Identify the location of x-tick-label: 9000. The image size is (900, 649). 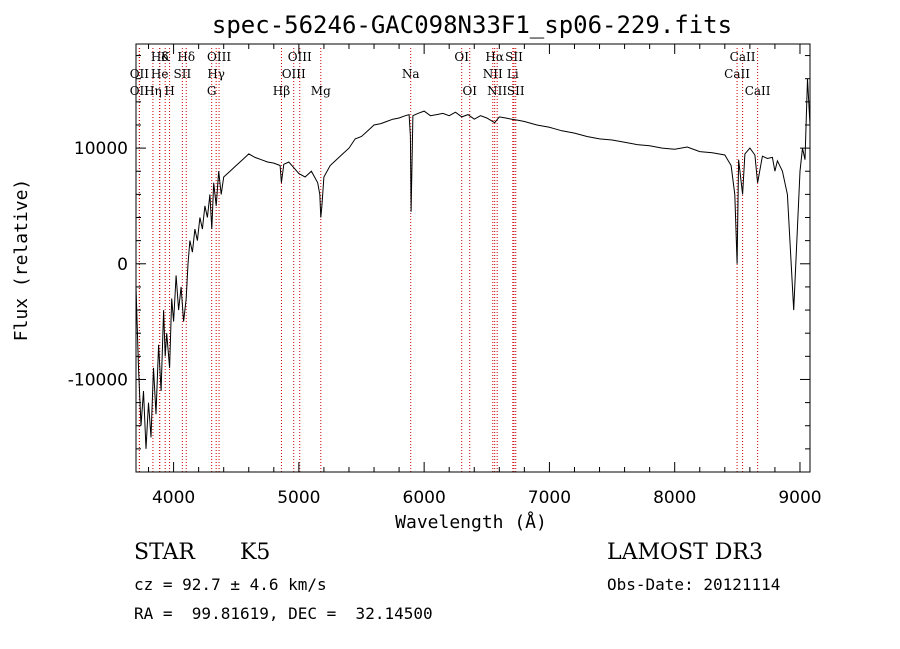
(799, 498).